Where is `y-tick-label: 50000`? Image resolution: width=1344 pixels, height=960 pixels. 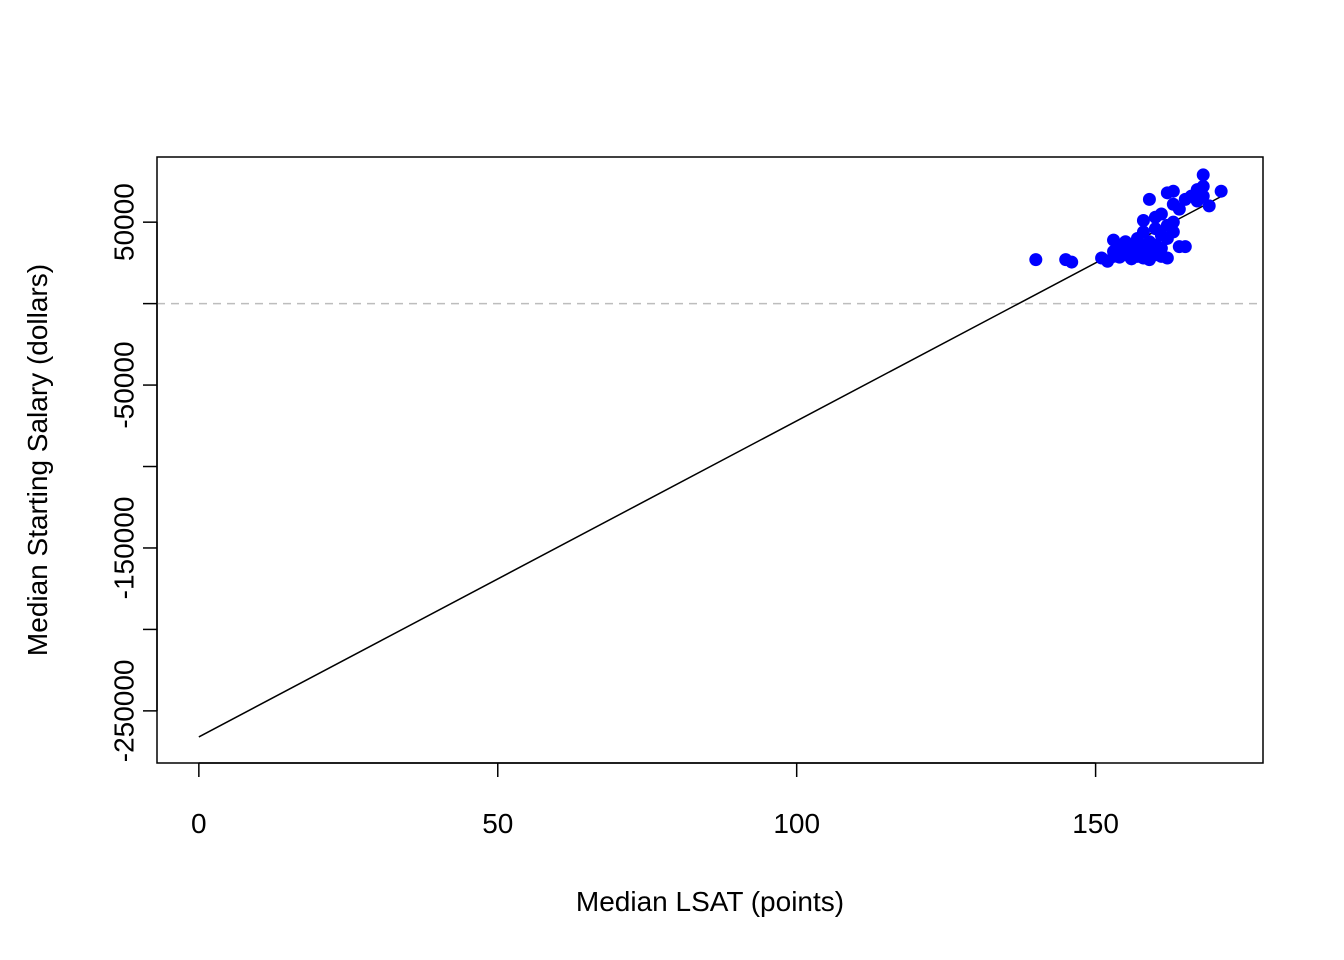
y-tick-label: 50000 is located at coordinates (124, 222).